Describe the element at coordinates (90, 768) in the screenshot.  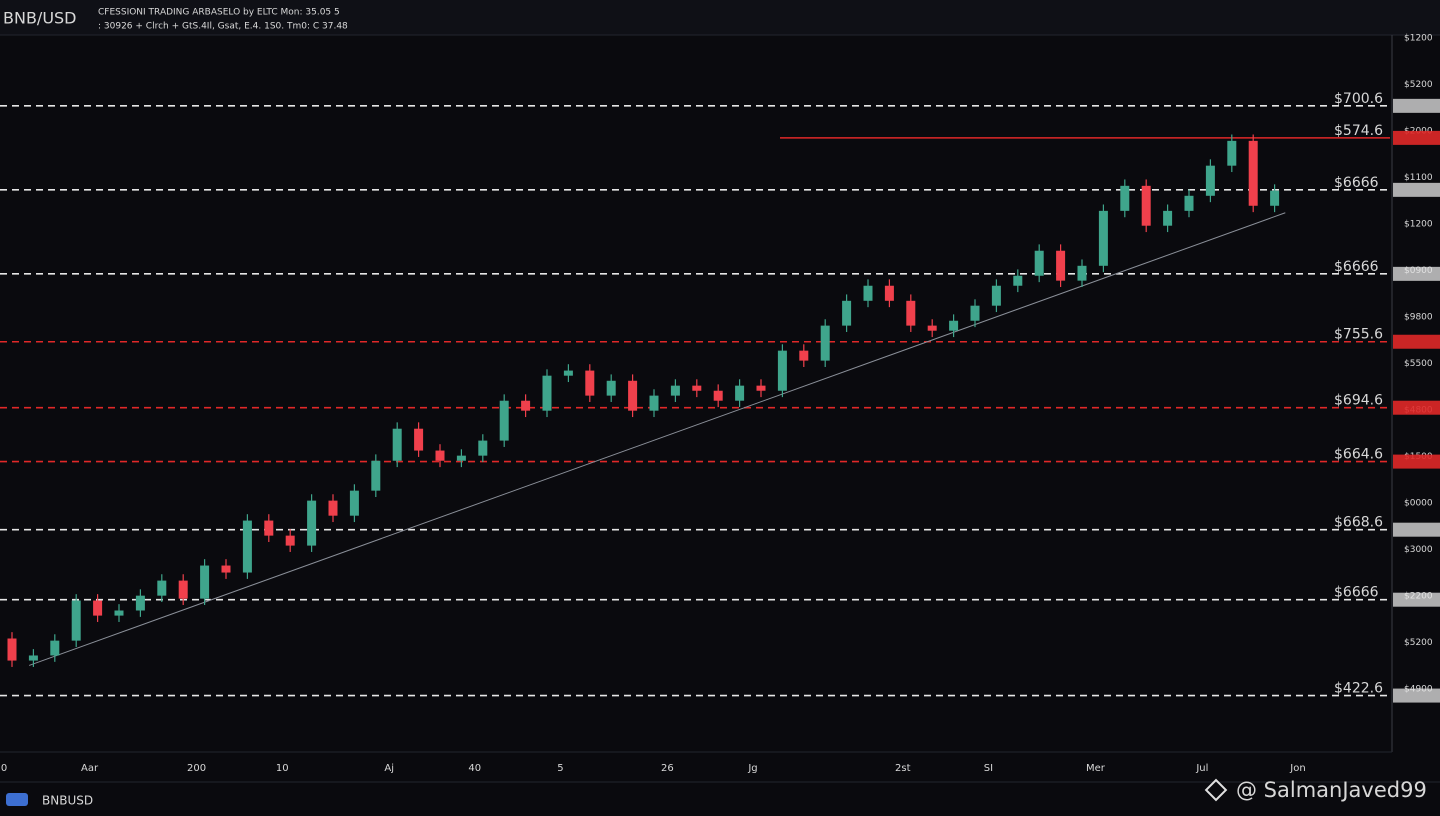
I see `x-tick-label: Aar` at that location.